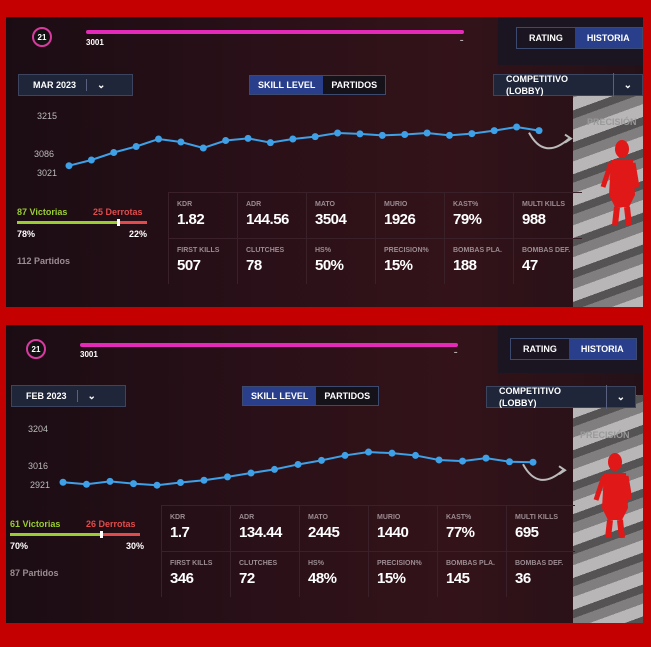 This screenshot has width=651, height=647. What do you see at coordinates (189, 265) in the screenshot?
I see `stat-value: 507` at bounding box center [189, 265].